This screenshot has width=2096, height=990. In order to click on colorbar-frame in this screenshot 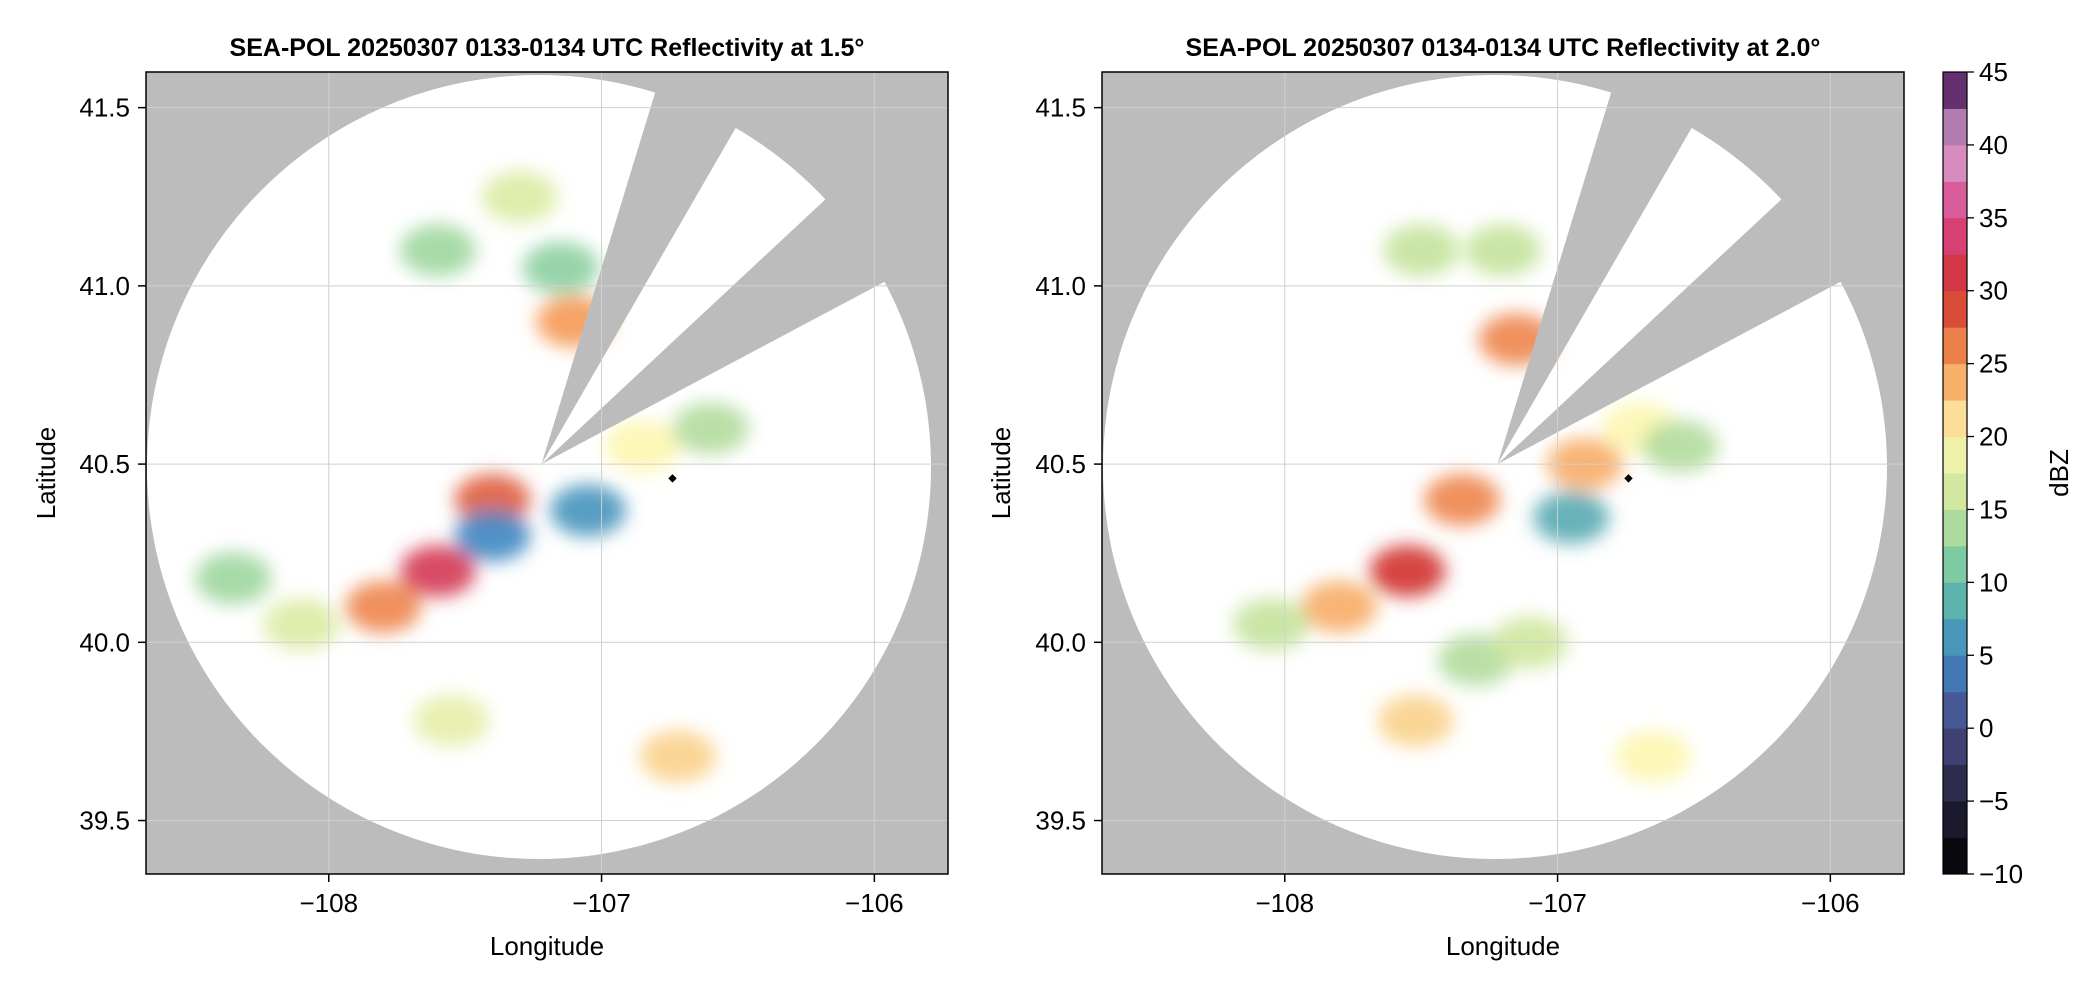, I will do `click(1955, 473)`.